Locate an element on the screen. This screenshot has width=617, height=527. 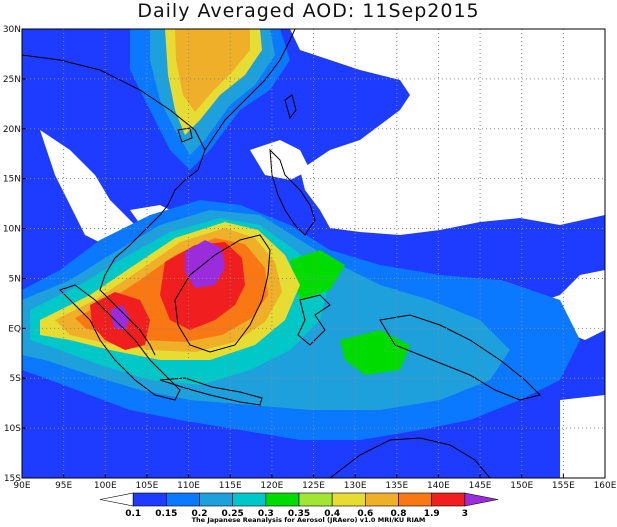
x-tick-label: 135E is located at coordinates (396, 486).